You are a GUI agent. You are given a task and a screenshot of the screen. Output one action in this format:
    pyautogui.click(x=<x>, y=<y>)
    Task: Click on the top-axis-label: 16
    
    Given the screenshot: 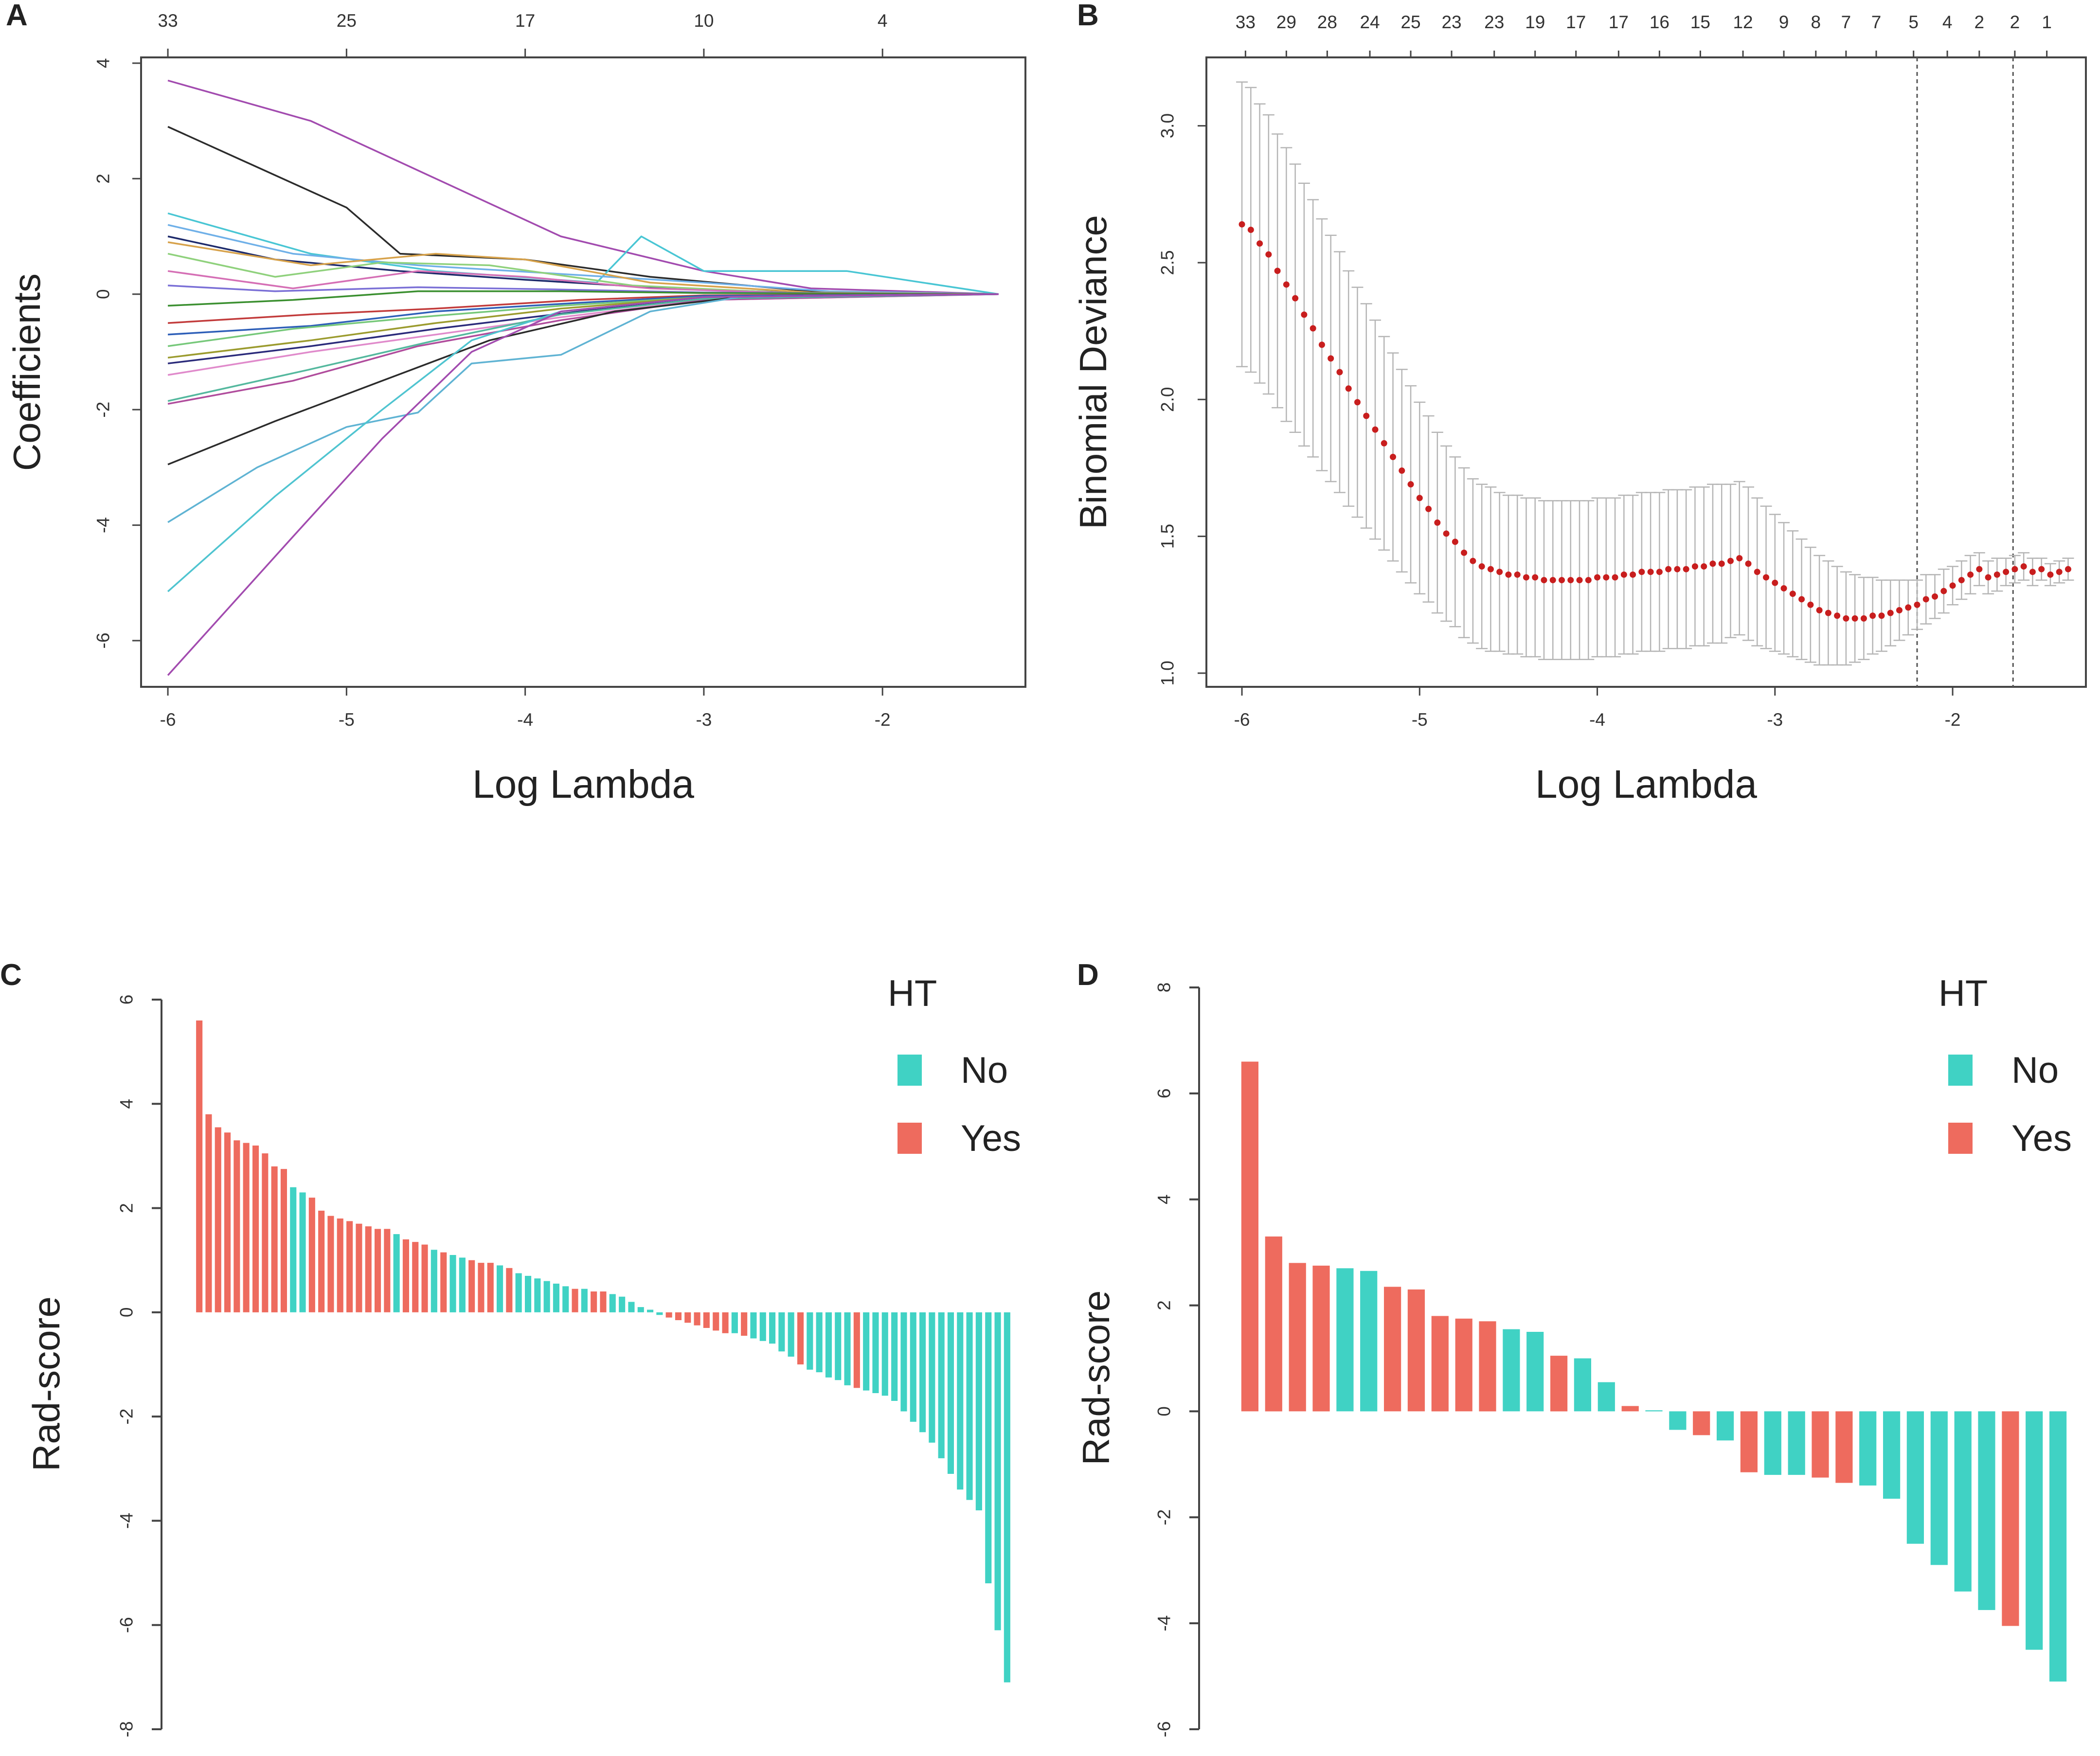 What is the action you would take?
    pyautogui.click(x=1659, y=22)
    